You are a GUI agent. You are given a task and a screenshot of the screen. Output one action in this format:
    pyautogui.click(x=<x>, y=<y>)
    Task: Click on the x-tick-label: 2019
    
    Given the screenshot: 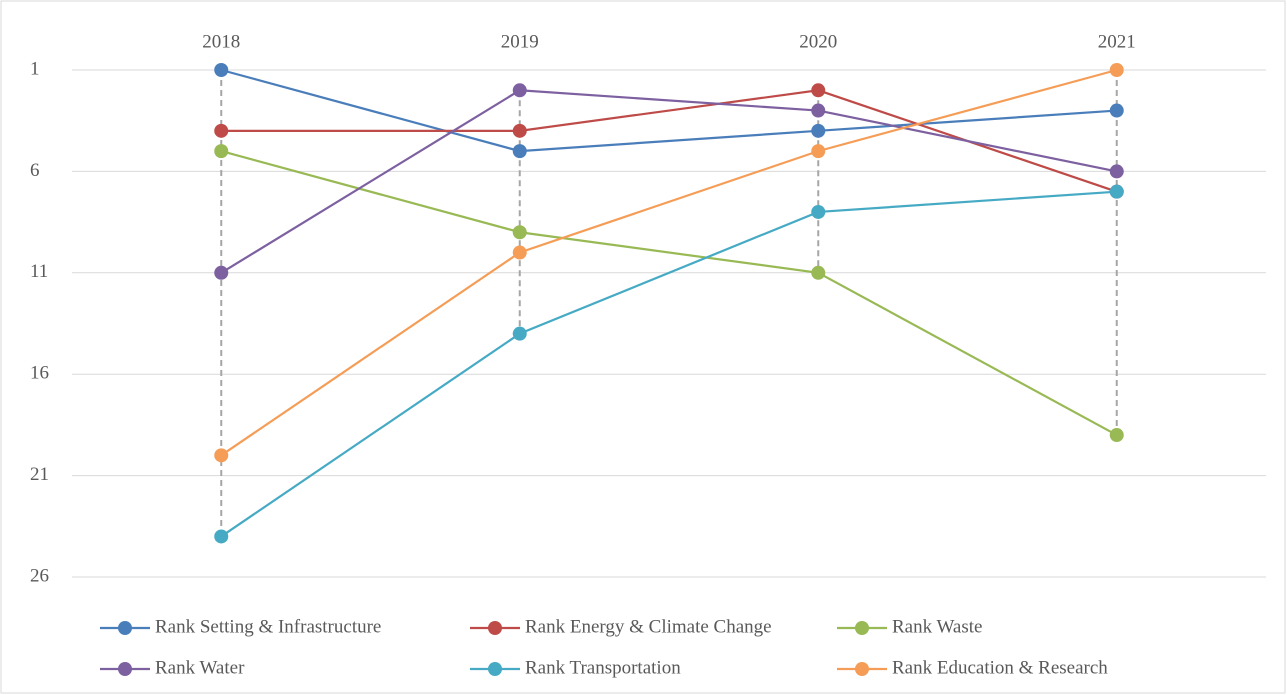 What is the action you would take?
    pyautogui.click(x=520, y=41)
    